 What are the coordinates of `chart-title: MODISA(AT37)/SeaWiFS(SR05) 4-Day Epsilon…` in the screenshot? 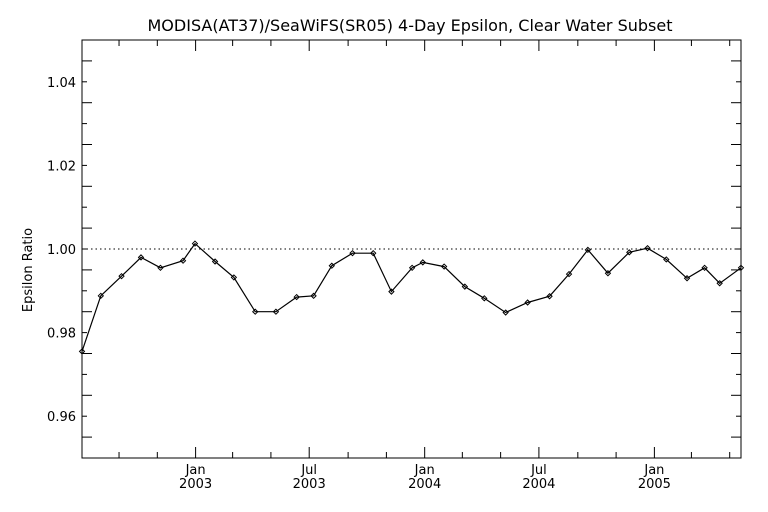 It's located at (410, 25).